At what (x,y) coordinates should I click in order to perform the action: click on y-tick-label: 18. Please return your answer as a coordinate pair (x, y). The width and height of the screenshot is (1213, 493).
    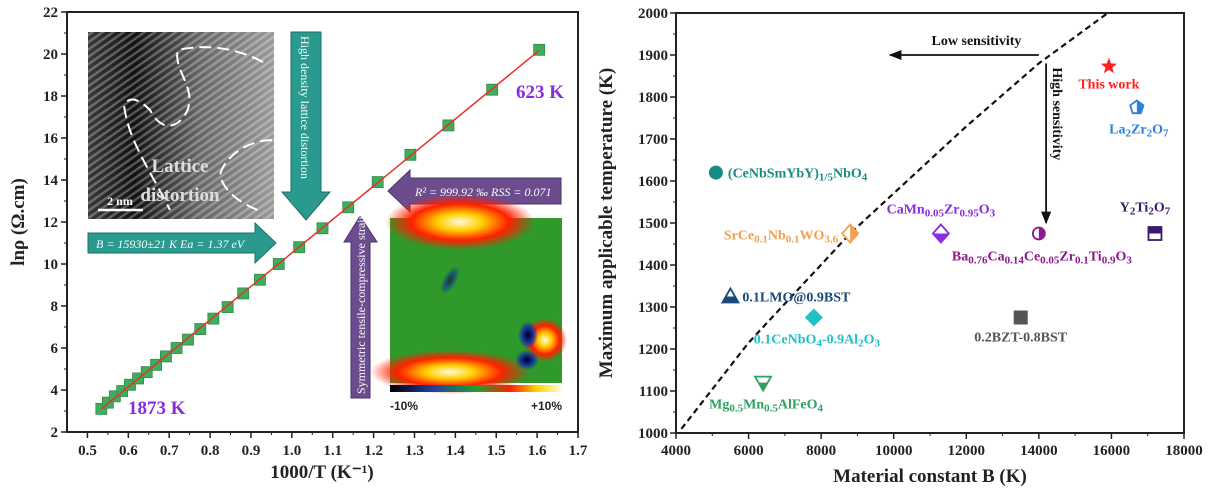
    Looking at the image, I should click on (50, 97).